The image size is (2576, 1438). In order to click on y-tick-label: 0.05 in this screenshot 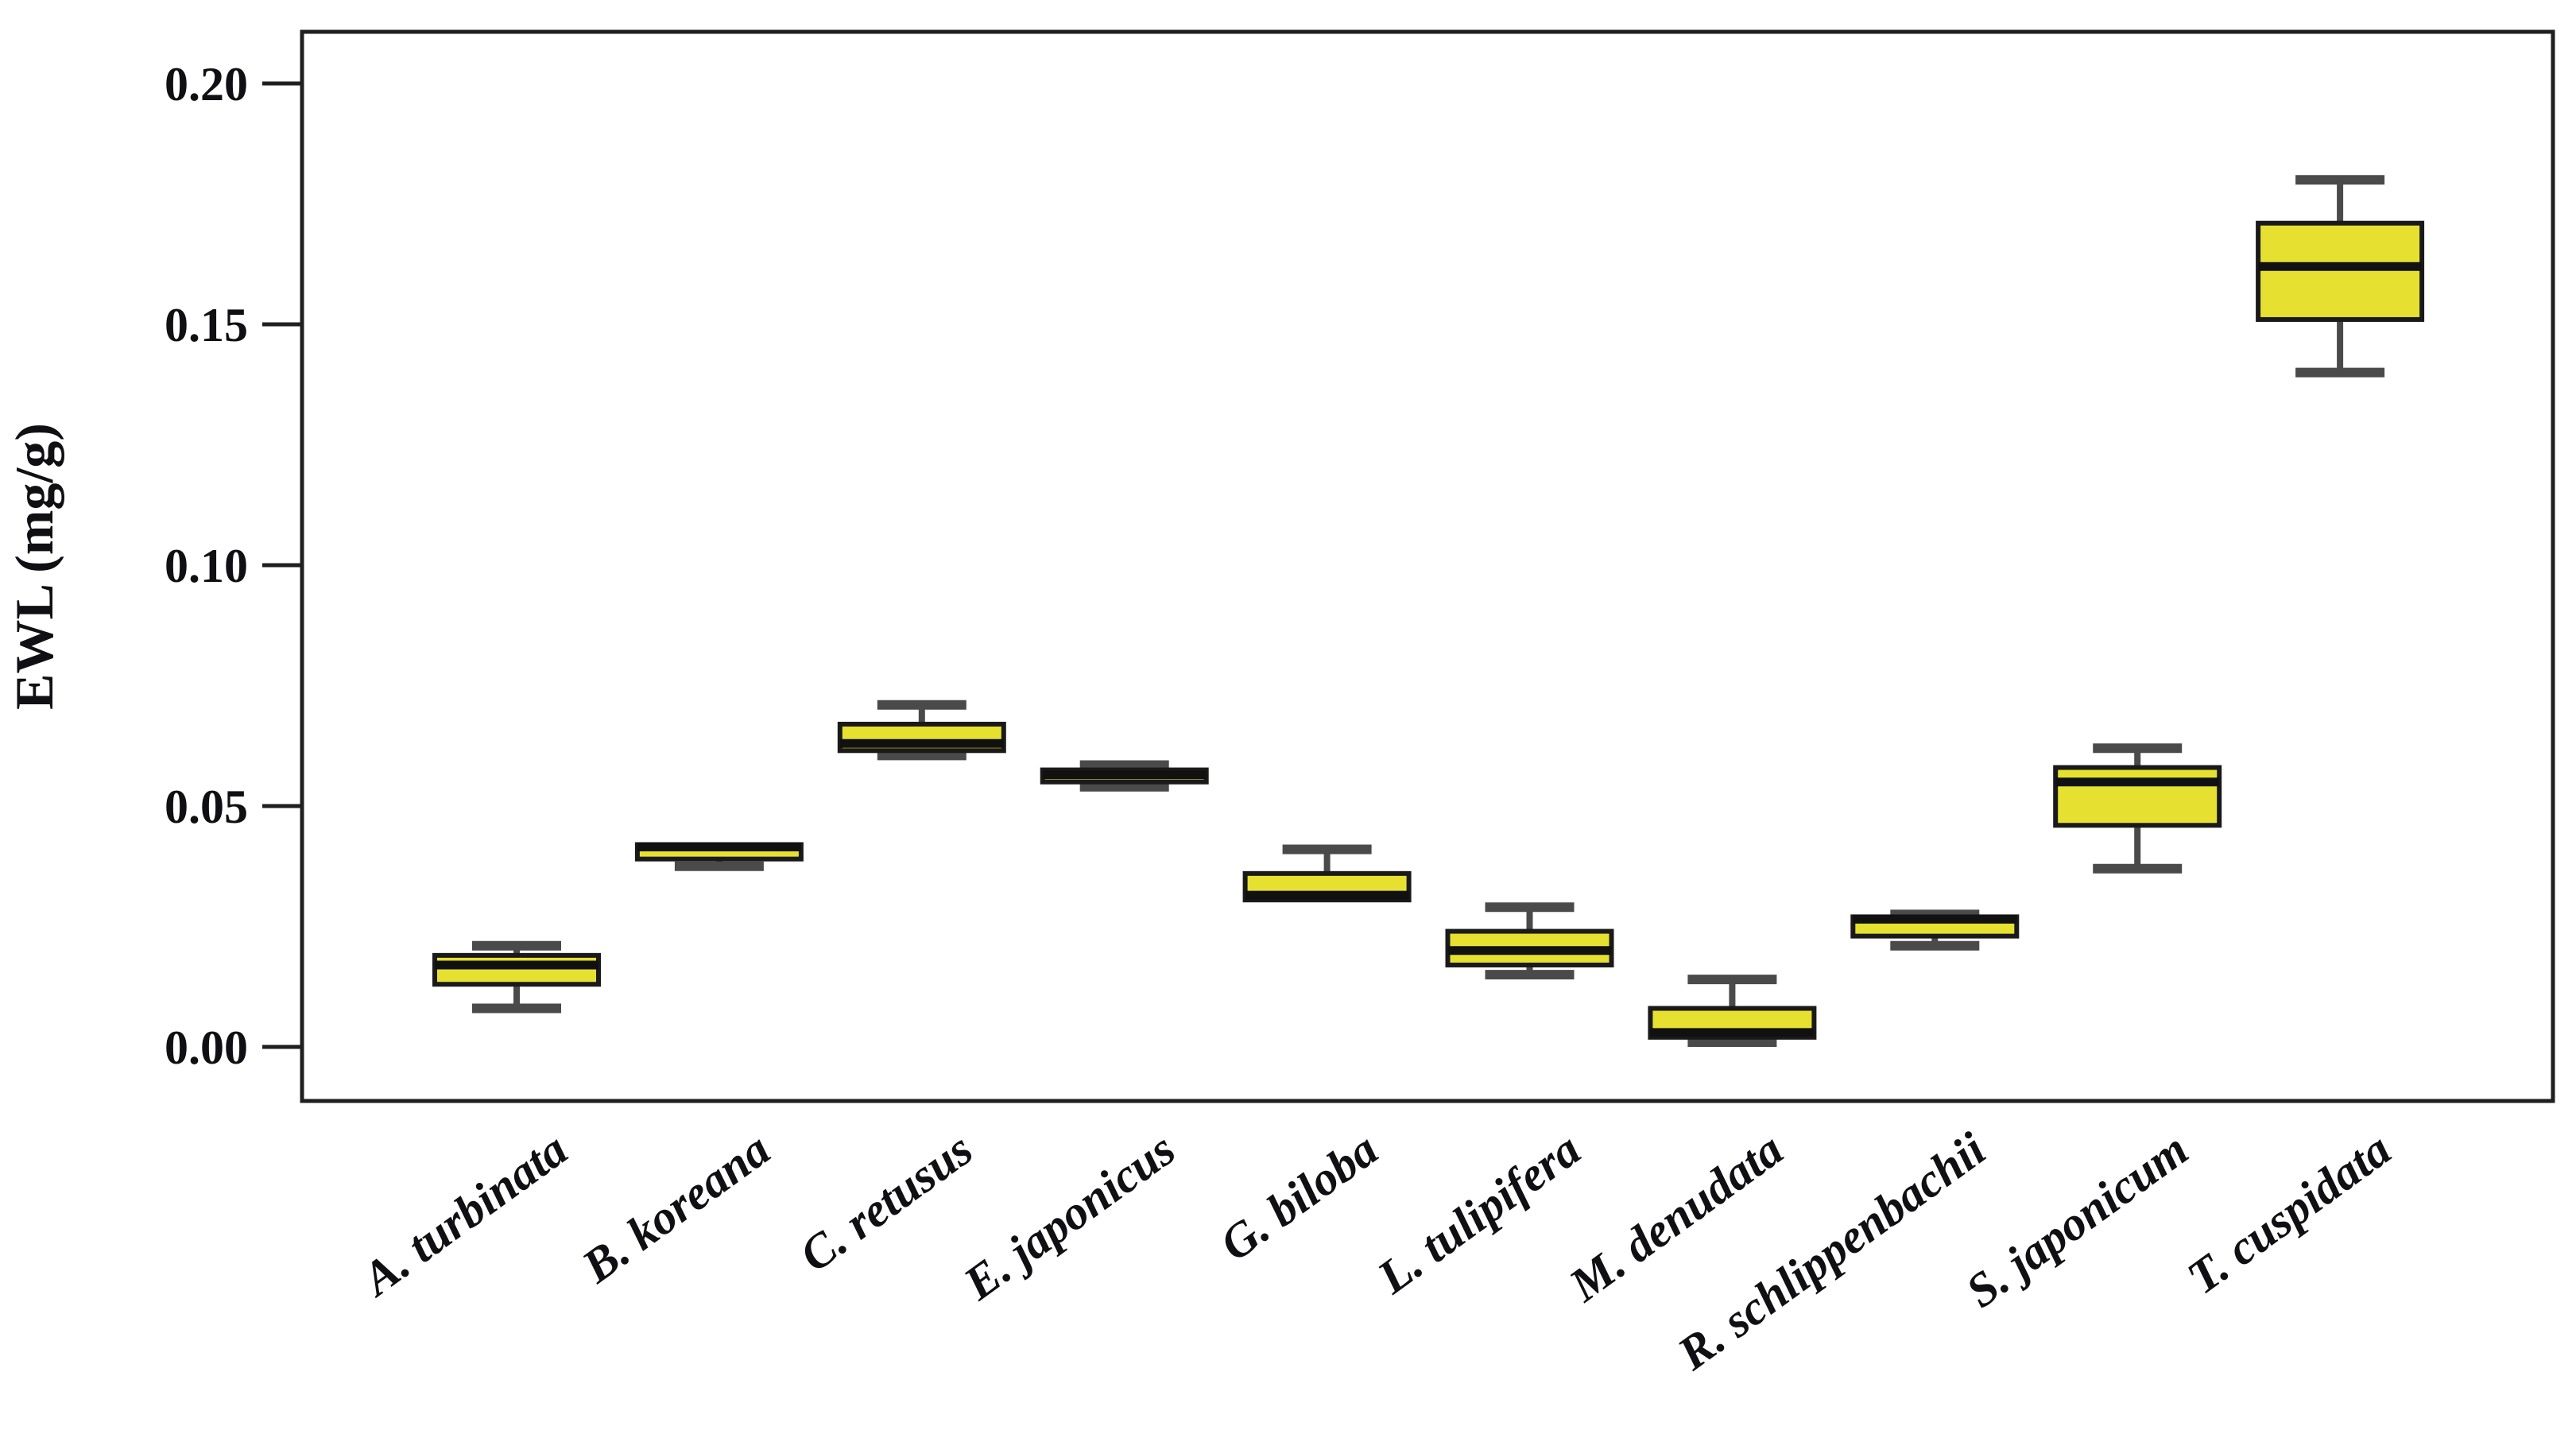, I will do `click(207, 807)`.